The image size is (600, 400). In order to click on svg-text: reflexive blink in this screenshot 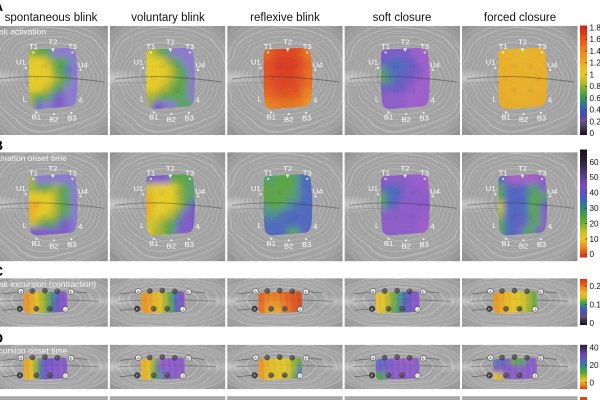, I will do `click(285, 18)`.